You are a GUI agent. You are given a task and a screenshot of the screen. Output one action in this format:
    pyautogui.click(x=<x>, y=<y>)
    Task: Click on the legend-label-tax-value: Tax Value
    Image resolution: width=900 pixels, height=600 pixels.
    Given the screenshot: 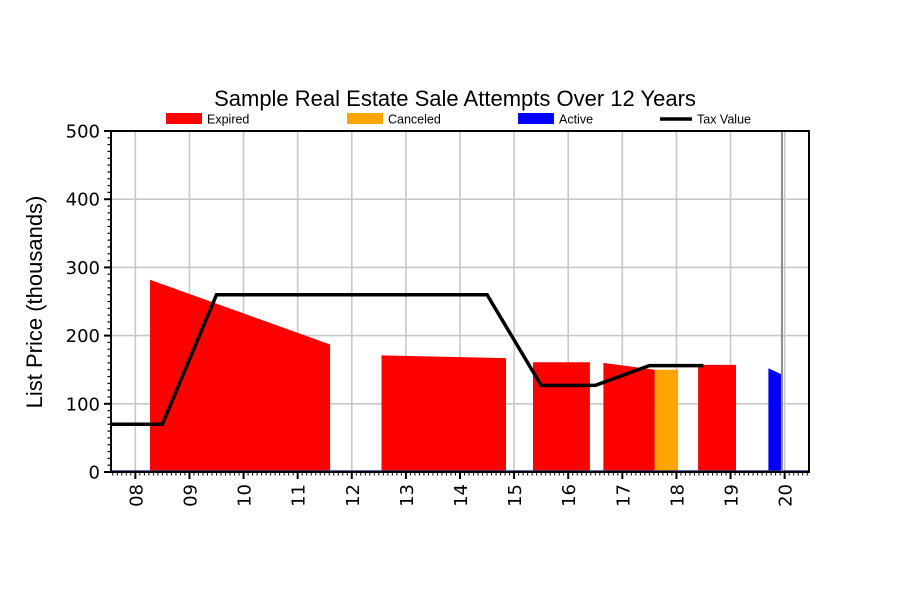 What is the action you would take?
    pyautogui.click(x=724, y=120)
    